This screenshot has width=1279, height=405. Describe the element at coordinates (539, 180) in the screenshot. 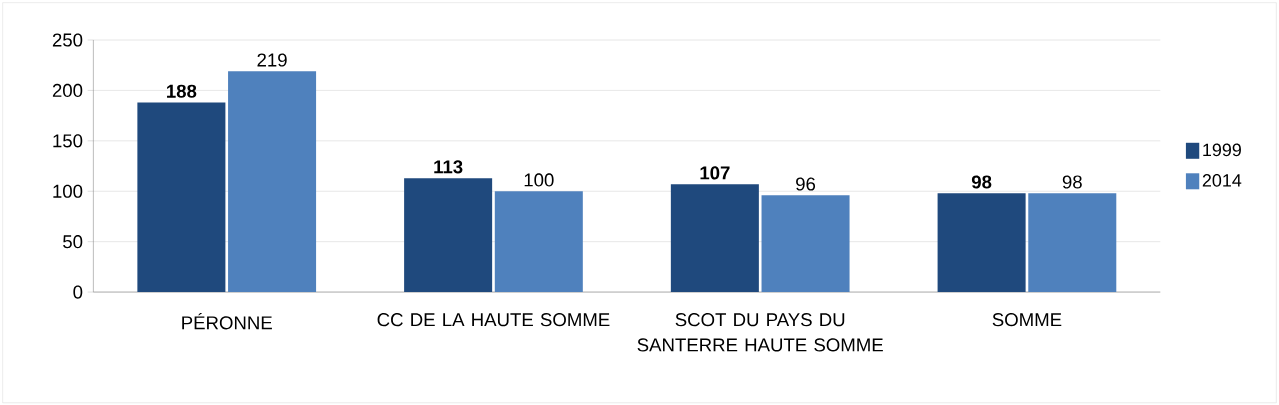

I see `data-label: 100` at that location.